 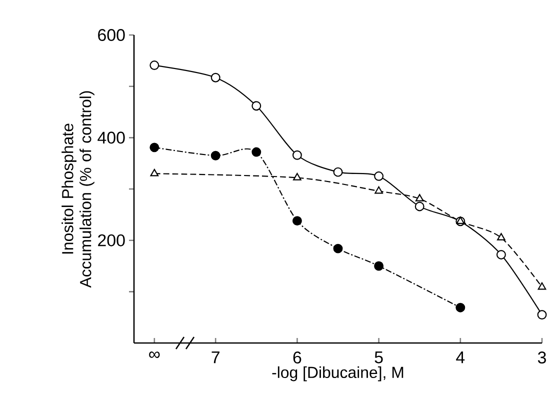 What do you see at coordinates (111, 138) in the screenshot?
I see `y-tick-label: 400` at bounding box center [111, 138].